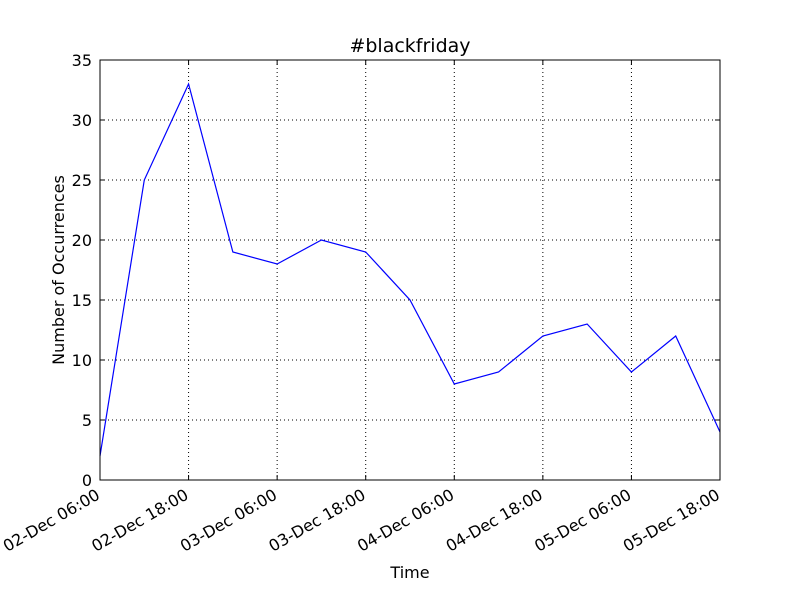 The height and width of the screenshot is (600, 800). What do you see at coordinates (228, 520) in the screenshot?
I see `x-tick-label: 03-Dec 06:00` at bounding box center [228, 520].